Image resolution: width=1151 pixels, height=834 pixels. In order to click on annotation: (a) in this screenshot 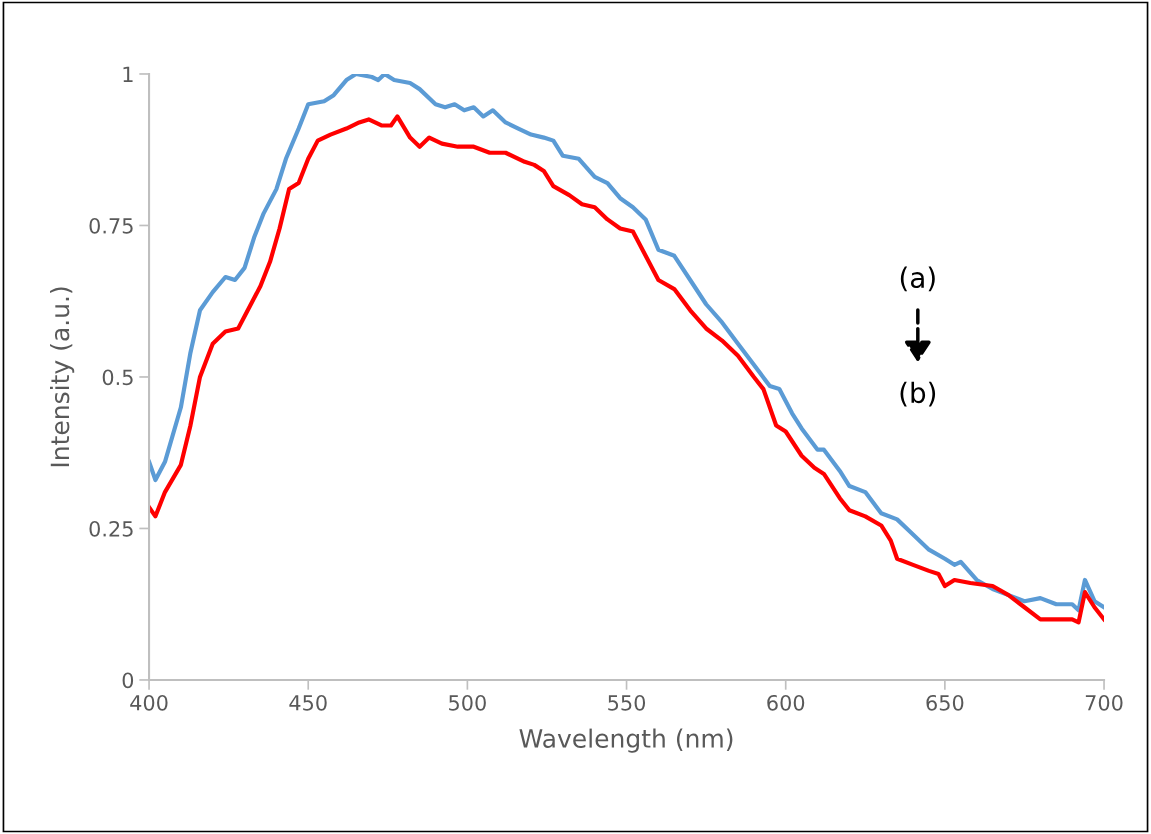, I will do `click(917, 279)`.